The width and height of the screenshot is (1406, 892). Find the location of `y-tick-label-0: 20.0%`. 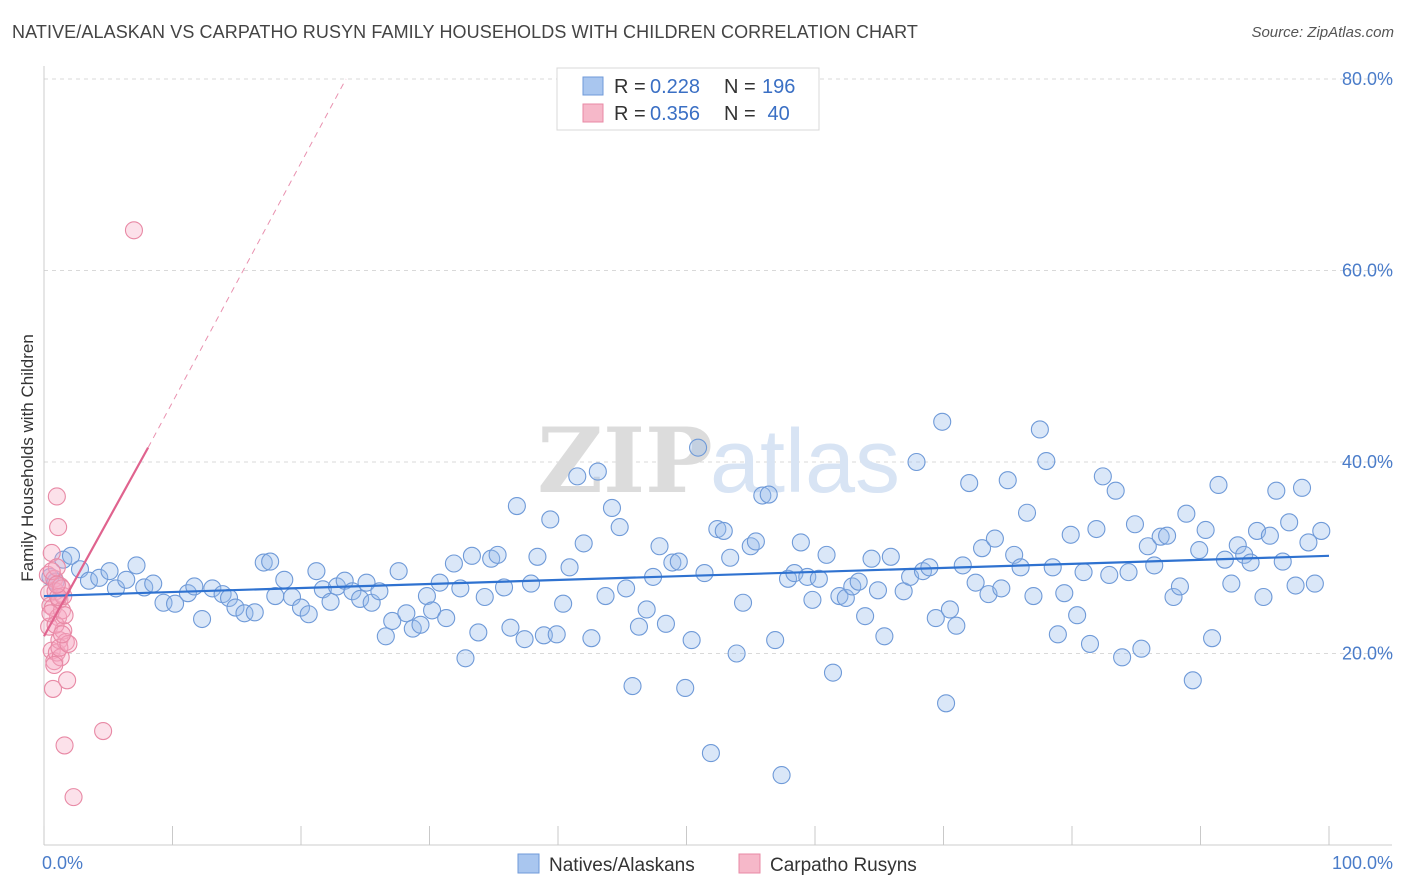

y-tick-label-0: 20.0% is located at coordinates (1367, 654).